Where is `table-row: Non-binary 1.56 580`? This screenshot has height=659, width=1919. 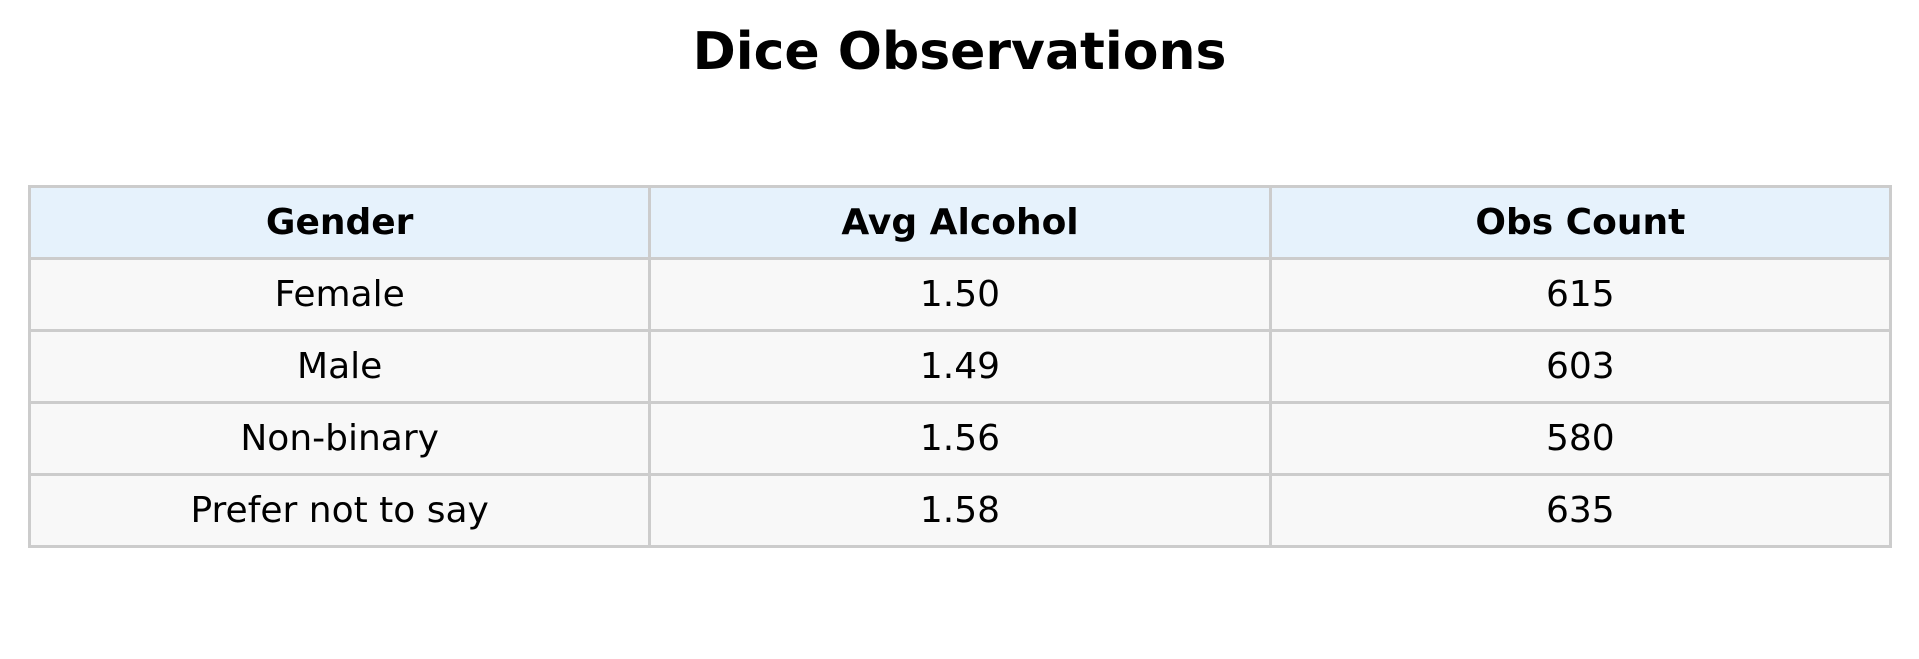
table-row: Non-binary 1.56 580 is located at coordinates (960, 438).